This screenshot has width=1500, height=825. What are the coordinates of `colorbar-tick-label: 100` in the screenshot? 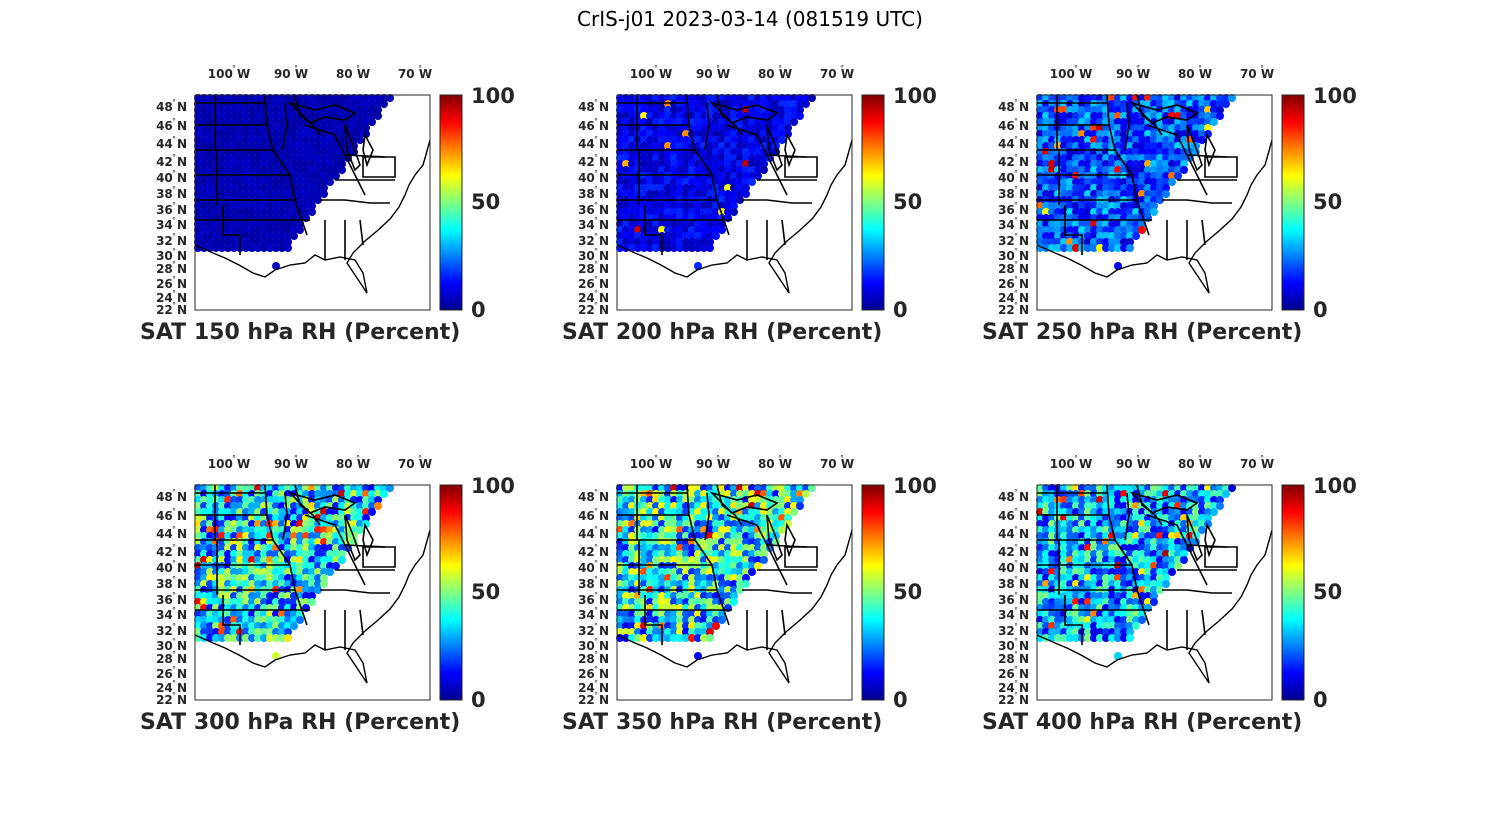 It's located at (1335, 96).